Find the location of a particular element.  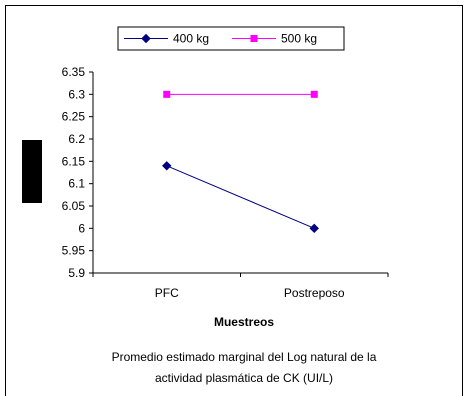

x-ticks: PFC Postreposo is located at coordinates (240, 286).